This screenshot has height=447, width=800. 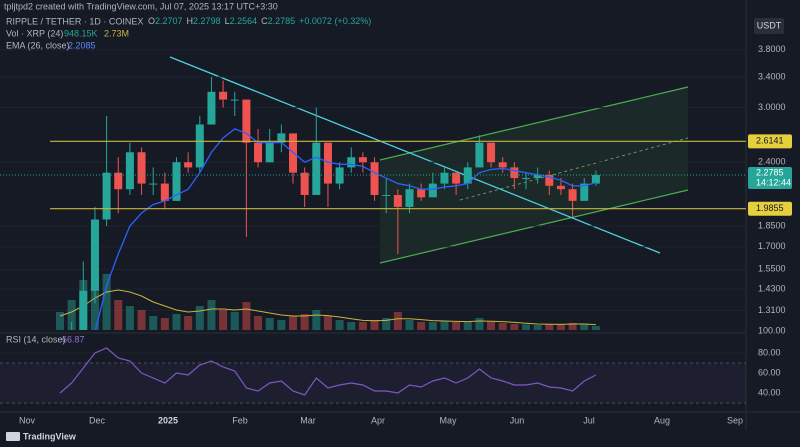 I want to click on volume-ma, so click(x=327, y=307).